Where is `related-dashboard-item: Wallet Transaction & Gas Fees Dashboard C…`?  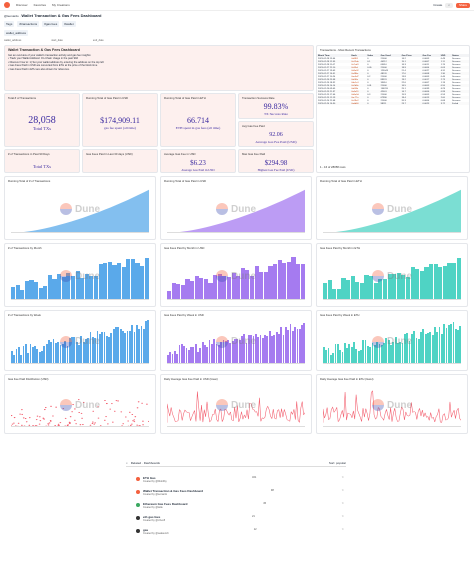
related-dashboard-item: Wallet Transaction & Gas Fees Dashboard C… is located at coordinates (240, 494).